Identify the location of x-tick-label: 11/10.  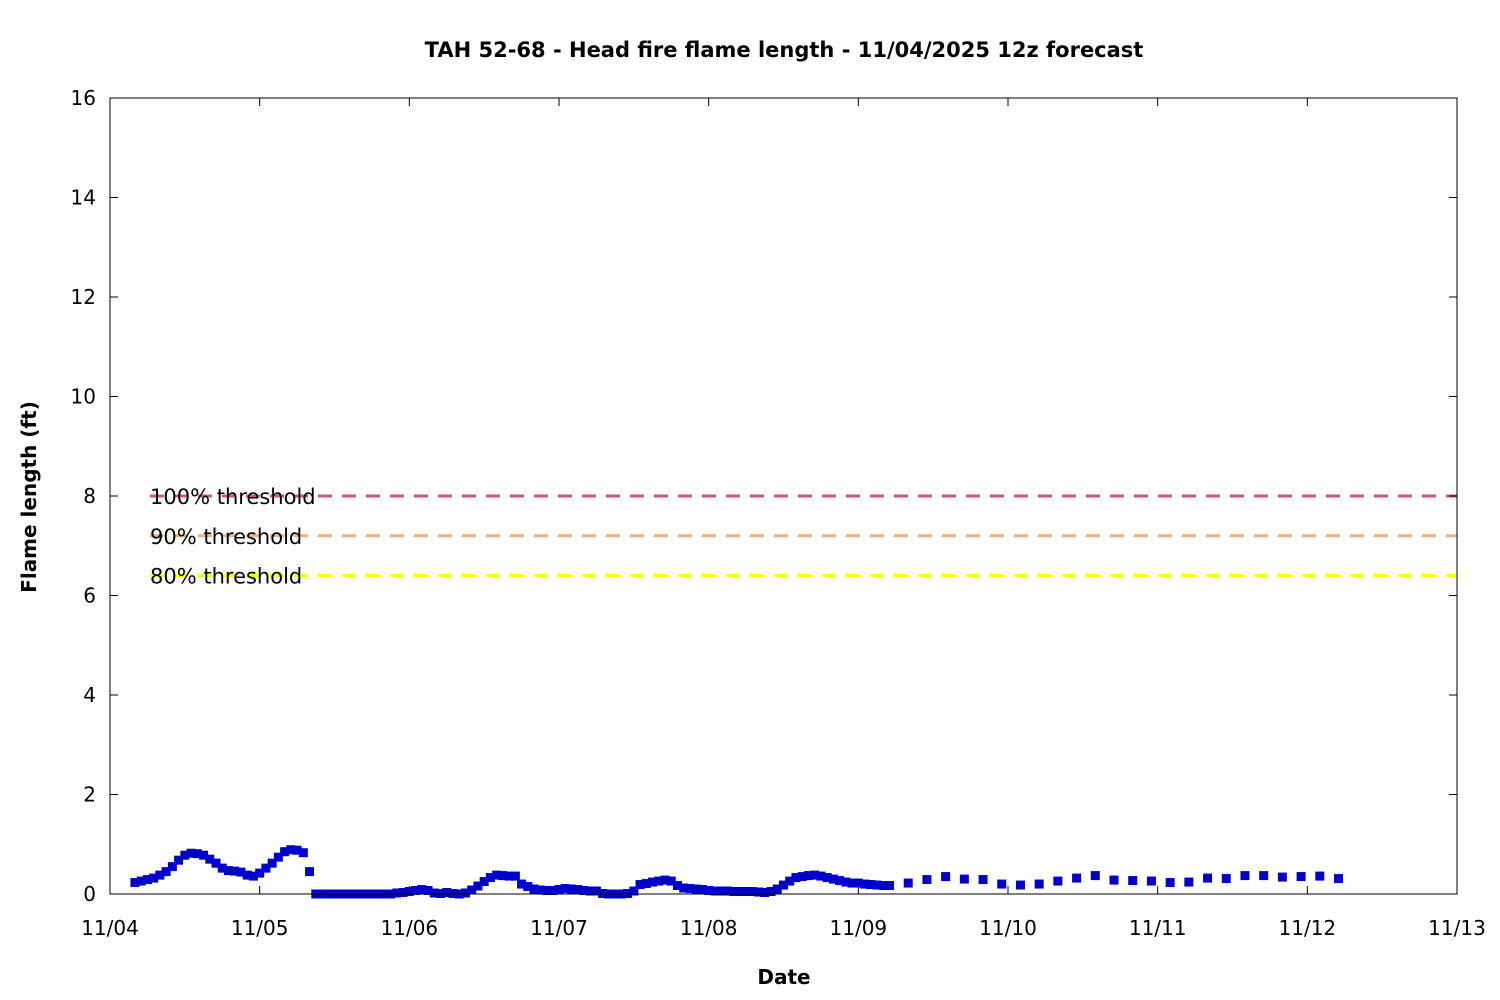
(1008, 928).